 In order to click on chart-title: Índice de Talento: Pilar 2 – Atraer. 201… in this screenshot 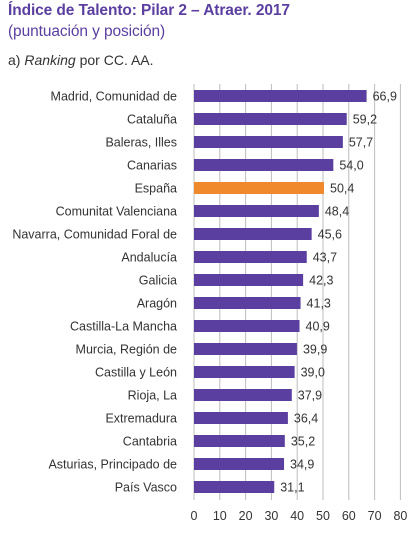, I will do `click(149, 10)`.